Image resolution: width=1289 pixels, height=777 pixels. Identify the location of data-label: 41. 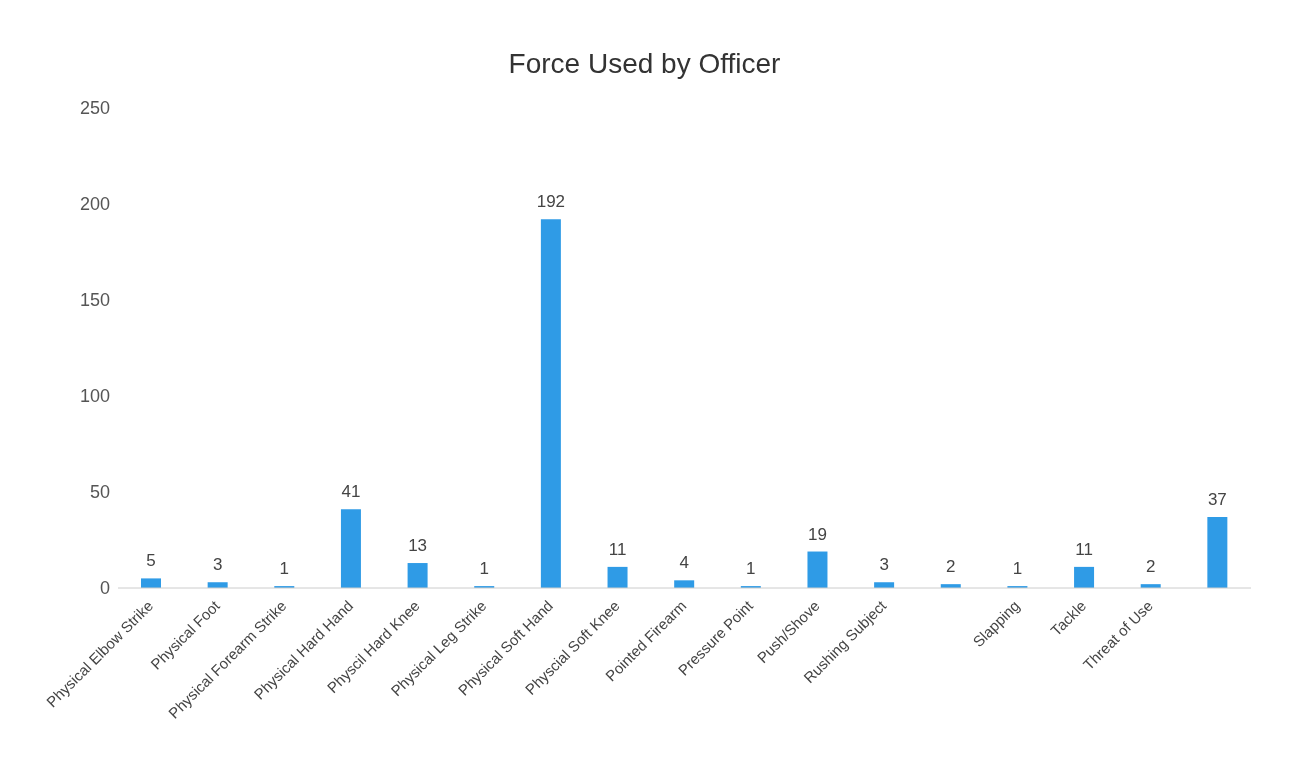
(351, 492).